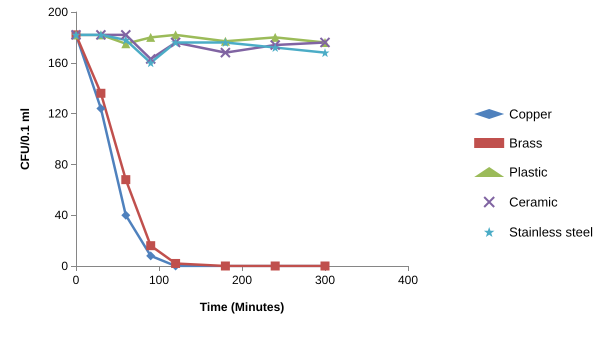 The image size is (603, 346). I want to click on x-tick-label: 100, so click(159, 280).